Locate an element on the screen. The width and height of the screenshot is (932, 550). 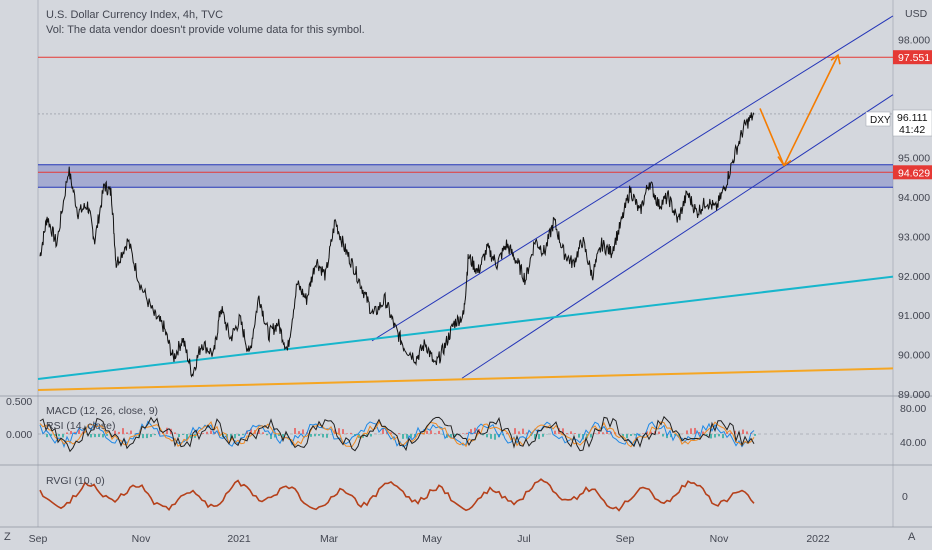
macd-left-tick-top: 0.500 is located at coordinates (19, 402).